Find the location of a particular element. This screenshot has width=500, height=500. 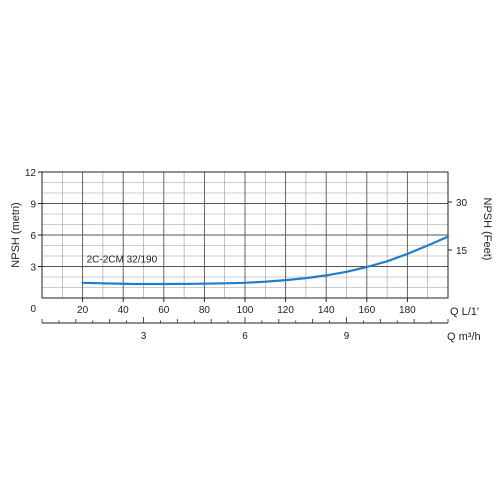

x-tick-label: 40 is located at coordinates (124, 310).